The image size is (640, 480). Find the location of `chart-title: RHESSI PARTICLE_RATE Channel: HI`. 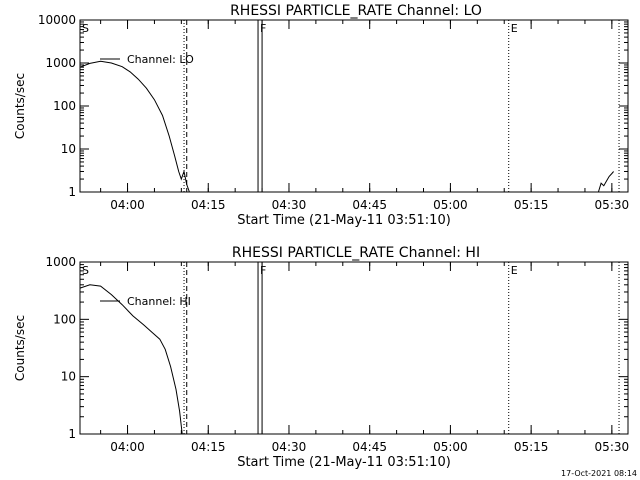

chart-title: RHESSI PARTICLE_RATE Channel: HI is located at coordinates (356, 253).